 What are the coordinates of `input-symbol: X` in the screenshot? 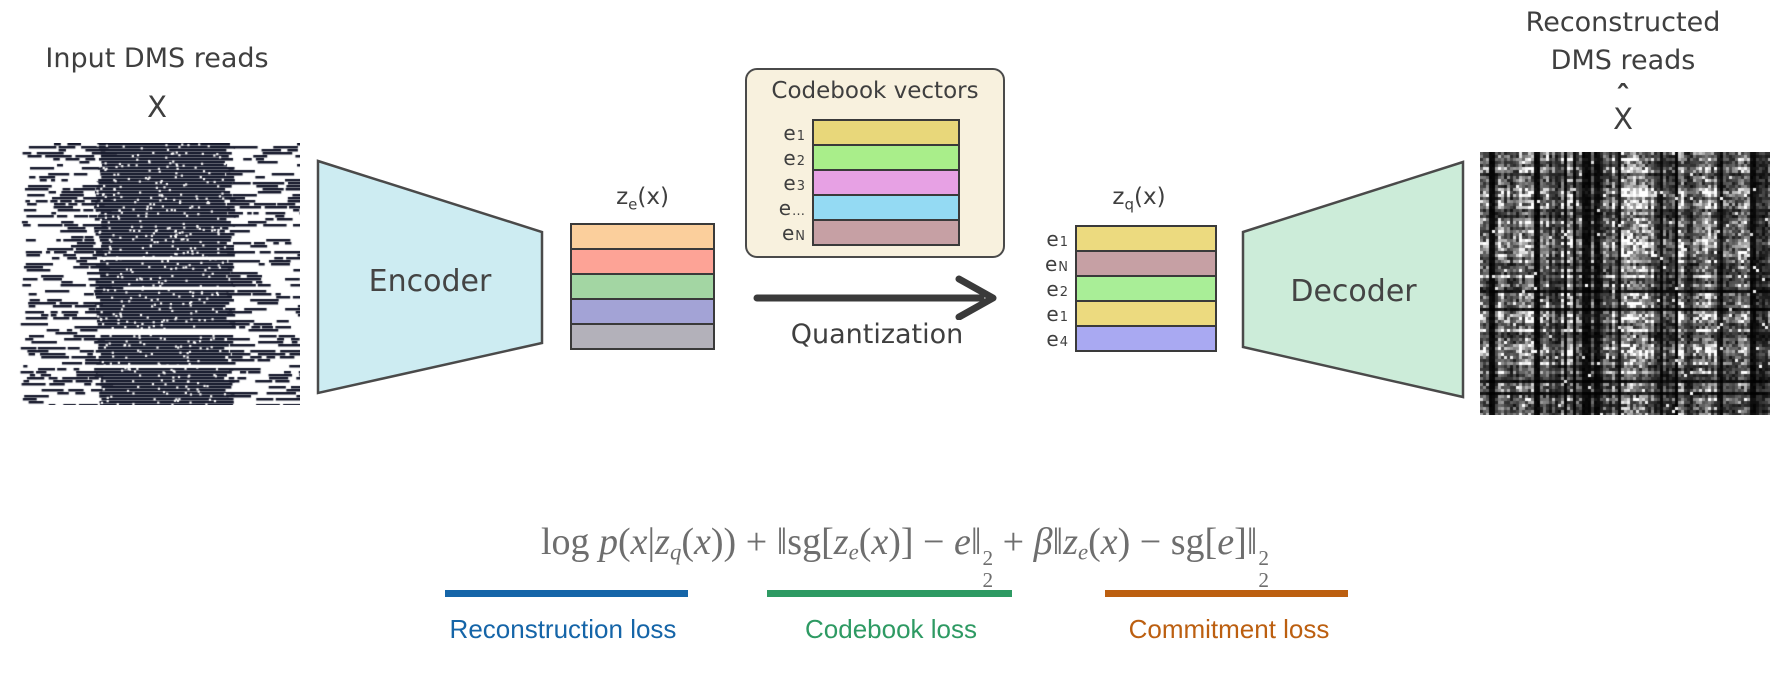 It's located at (157, 107).